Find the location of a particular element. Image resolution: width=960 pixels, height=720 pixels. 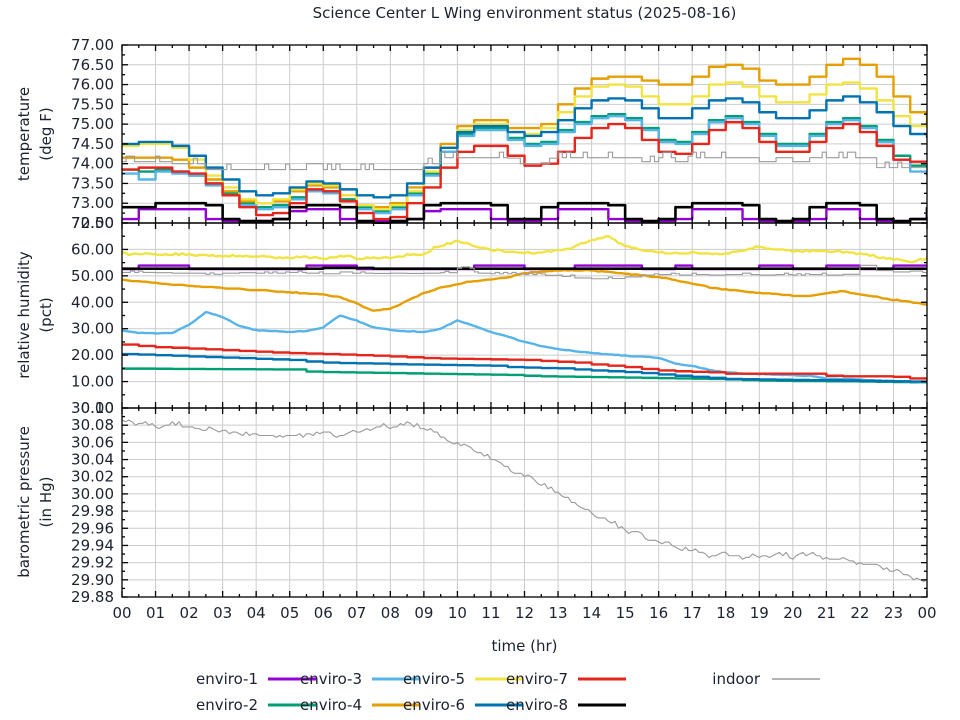

y-tick-label: 30.10 is located at coordinates (92, 408).